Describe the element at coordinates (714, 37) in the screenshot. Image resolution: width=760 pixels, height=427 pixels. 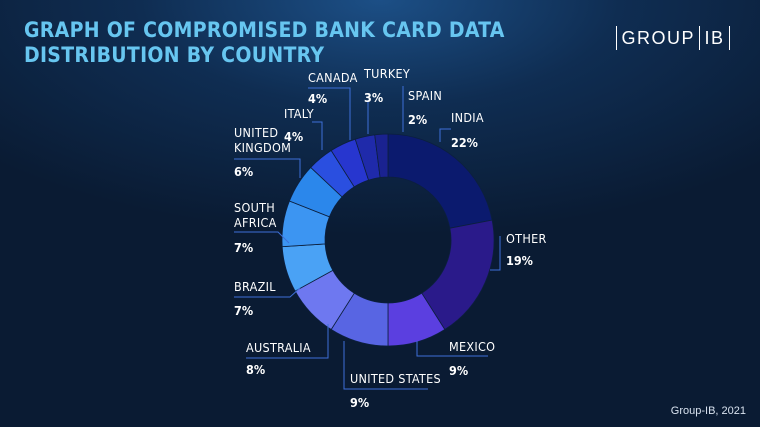
I see `logo-text-ib: IB` at that location.